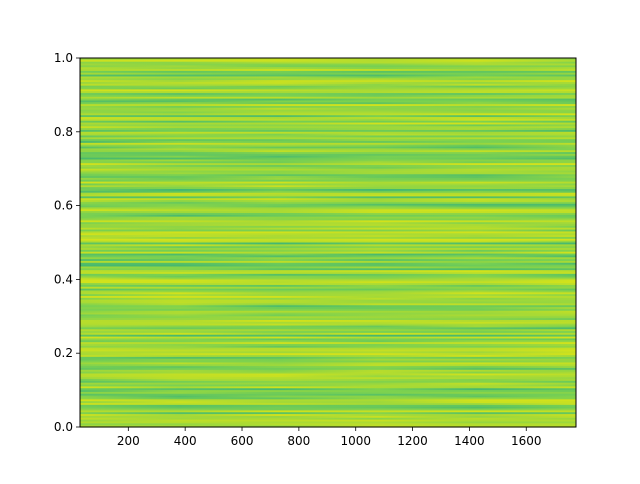 This screenshot has width=640, height=484. What do you see at coordinates (242, 441) in the screenshot?
I see `x-tick-label: 600` at bounding box center [242, 441].